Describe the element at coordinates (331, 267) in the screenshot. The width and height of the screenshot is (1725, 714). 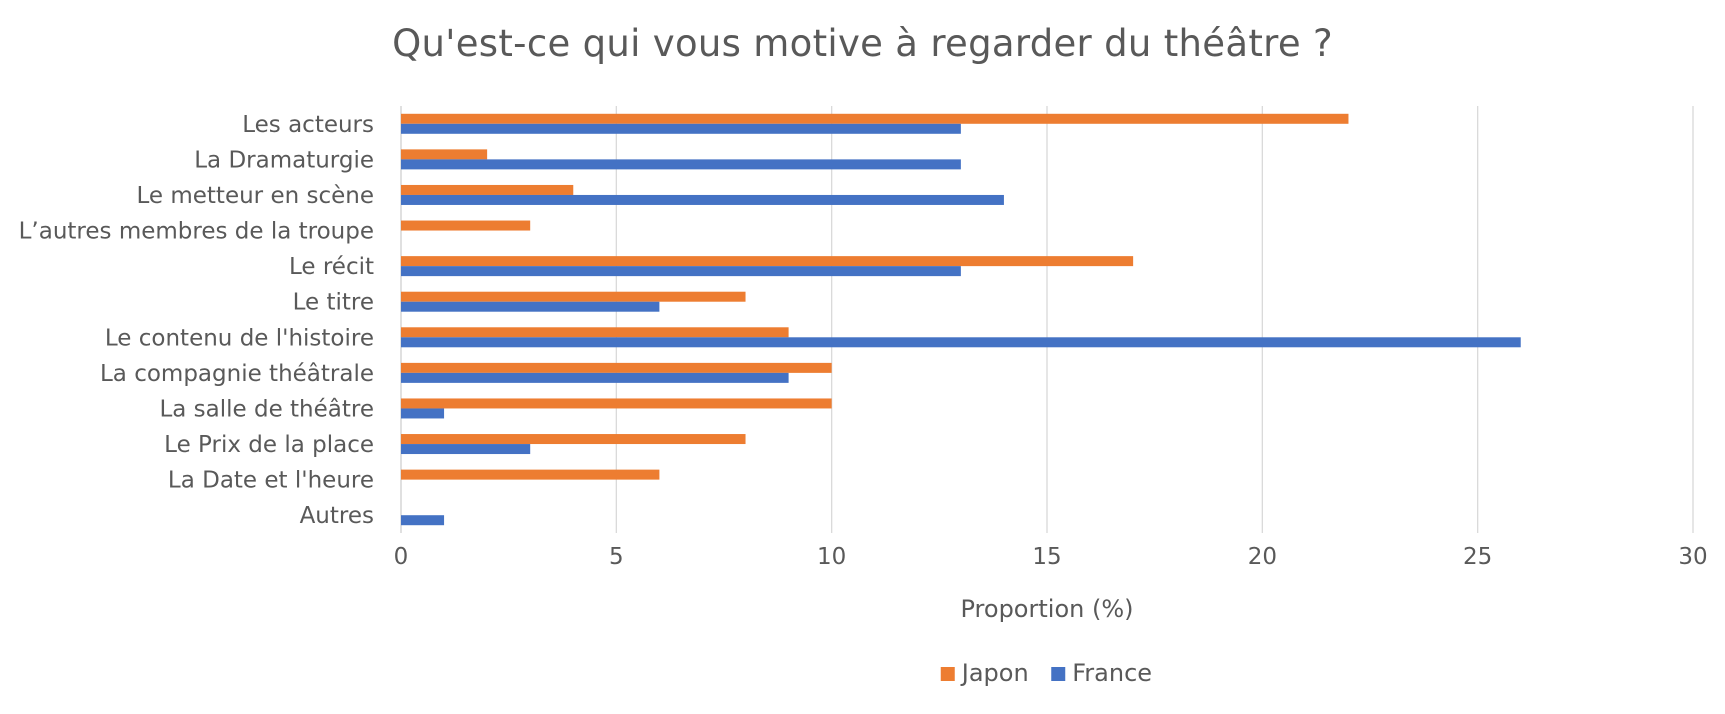
I see `category-label: Le récit` at that location.